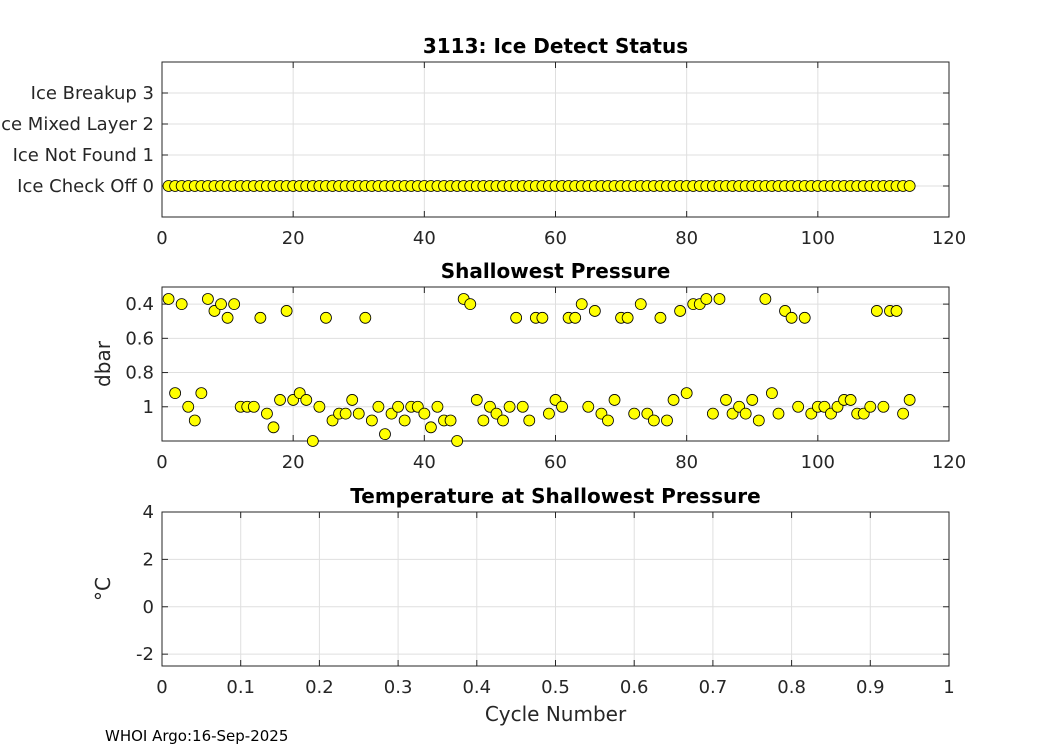 Image resolution: width=1050 pixels, height=750 pixels. Describe the element at coordinates (686, 462) in the screenshot. I see `shallowest-pressure-x-tick-label: 80` at that location.